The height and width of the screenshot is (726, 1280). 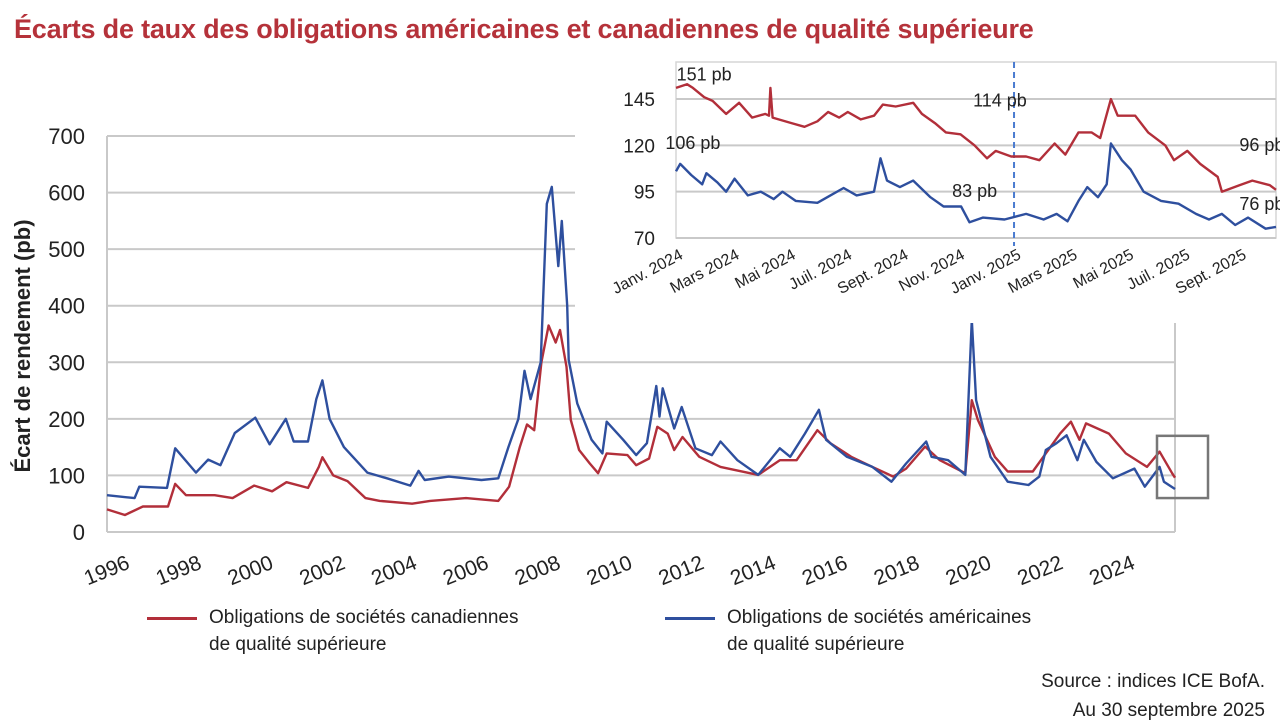 I want to click on x-tick-label: 2008, so click(x=538, y=570).